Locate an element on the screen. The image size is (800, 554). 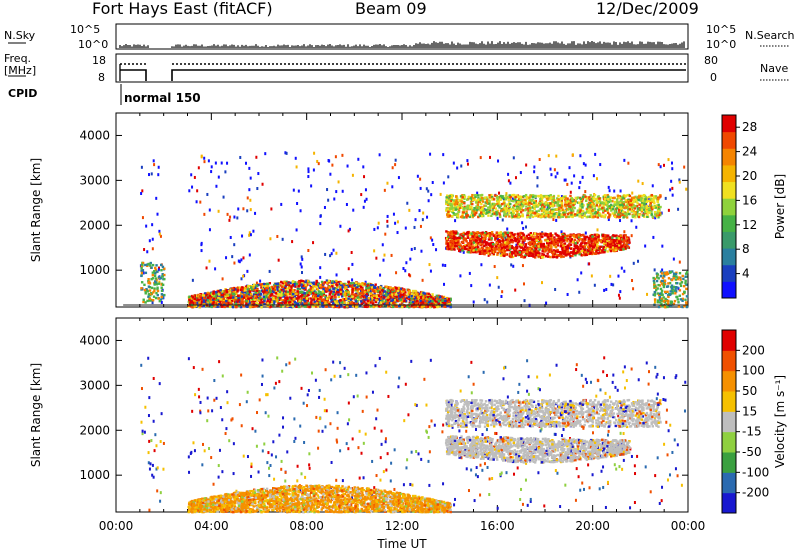
cb-label--50: -50 is located at coordinates (752, 452).